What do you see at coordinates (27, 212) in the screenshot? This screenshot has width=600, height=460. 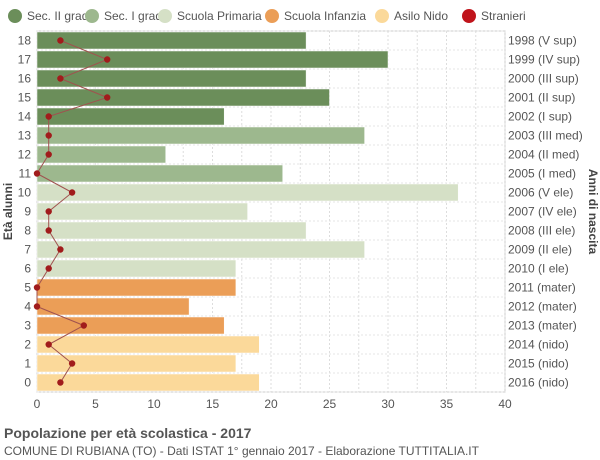 I see `age-label: 9` at bounding box center [27, 212].